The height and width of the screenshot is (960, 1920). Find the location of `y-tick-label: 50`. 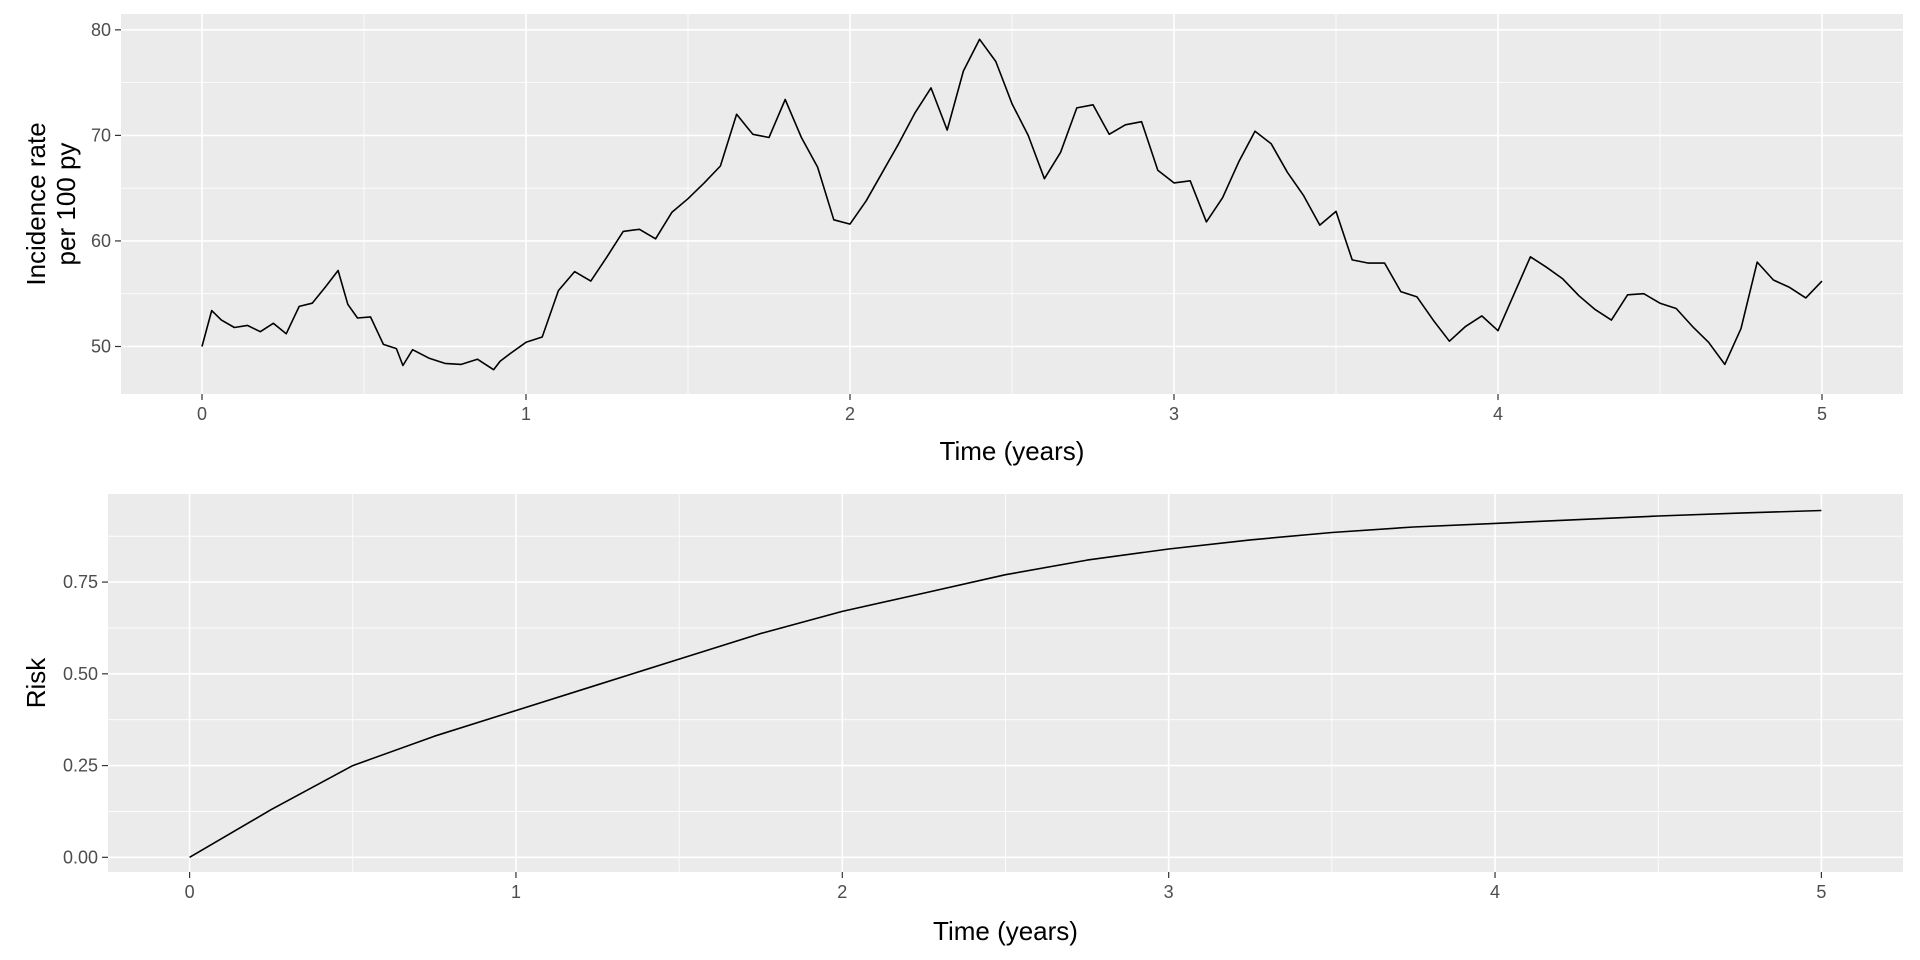

y-tick-label: 50 is located at coordinates (101, 347).